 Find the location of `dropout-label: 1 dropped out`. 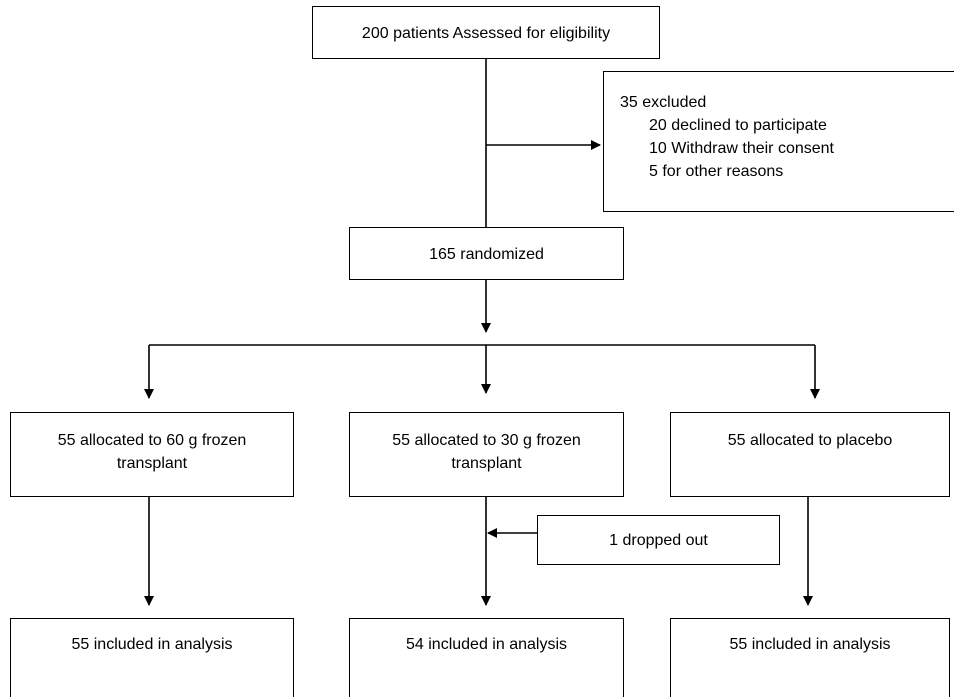

dropout-label: 1 dropped out is located at coordinates (658, 540).